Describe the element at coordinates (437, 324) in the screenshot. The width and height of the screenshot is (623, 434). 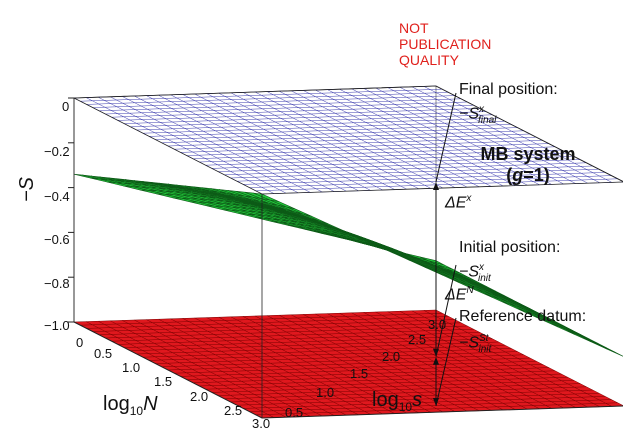
I see `s-tick-label: 3.0` at that location.